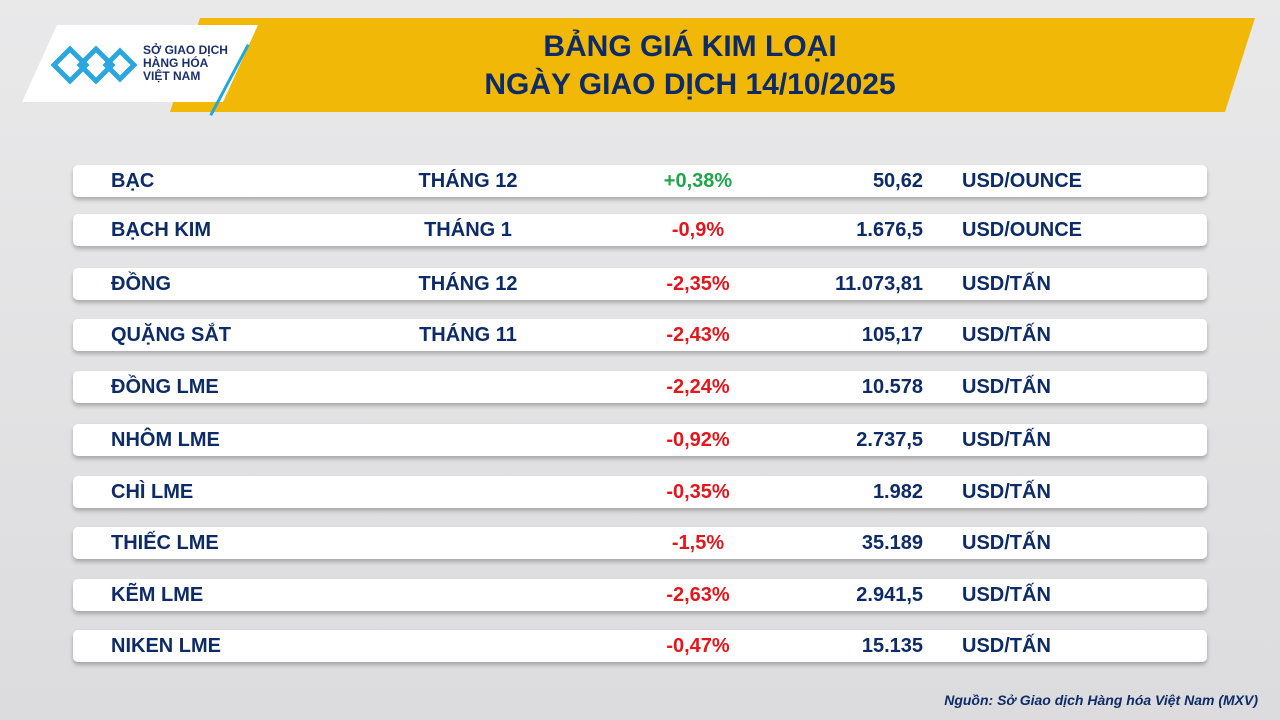 This screenshot has height=720, width=1280. What do you see at coordinates (141, 284) in the screenshot?
I see `metal-name: ĐỒNG` at bounding box center [141, 284].